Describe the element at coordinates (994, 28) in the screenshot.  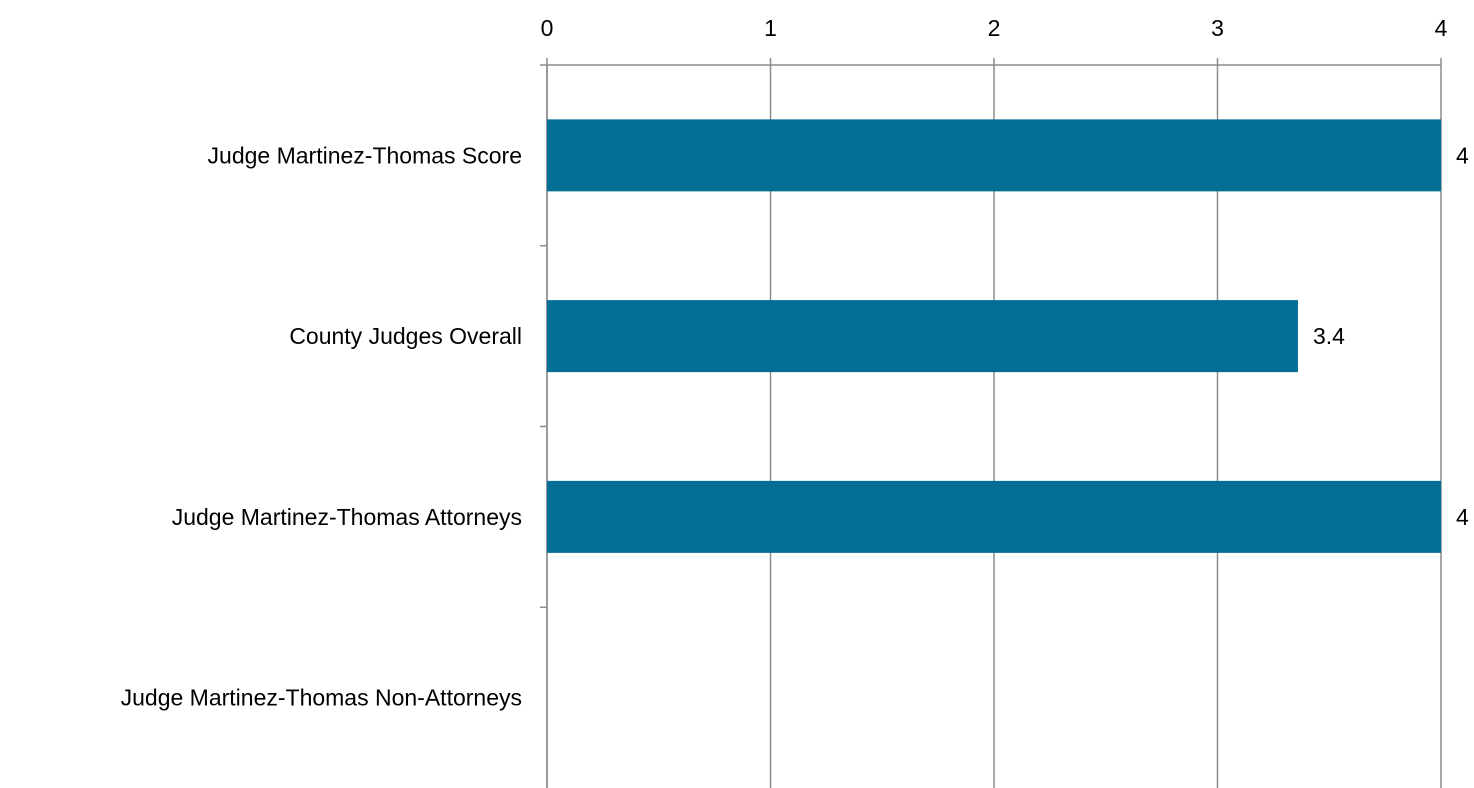
I see `x-tick-label: 2` at that location.